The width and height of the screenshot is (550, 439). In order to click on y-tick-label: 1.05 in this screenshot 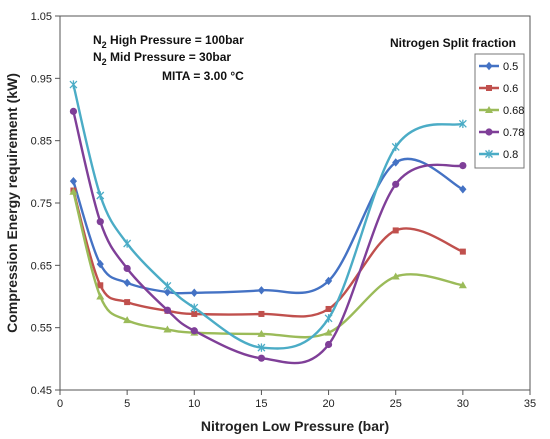, I will do `click(41, 17)`.